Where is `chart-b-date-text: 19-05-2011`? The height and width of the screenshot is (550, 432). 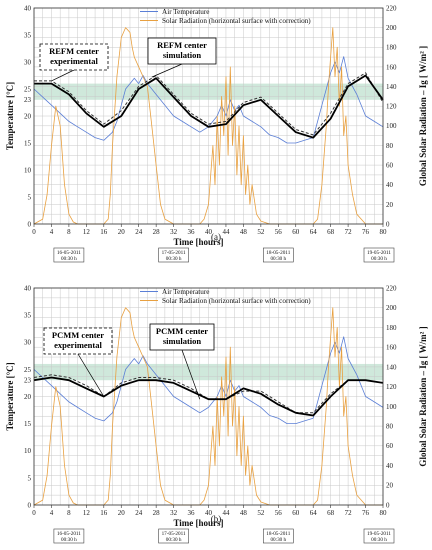 chart-b-date-text: 19-05-2011 is located at coordinates (379, 534).